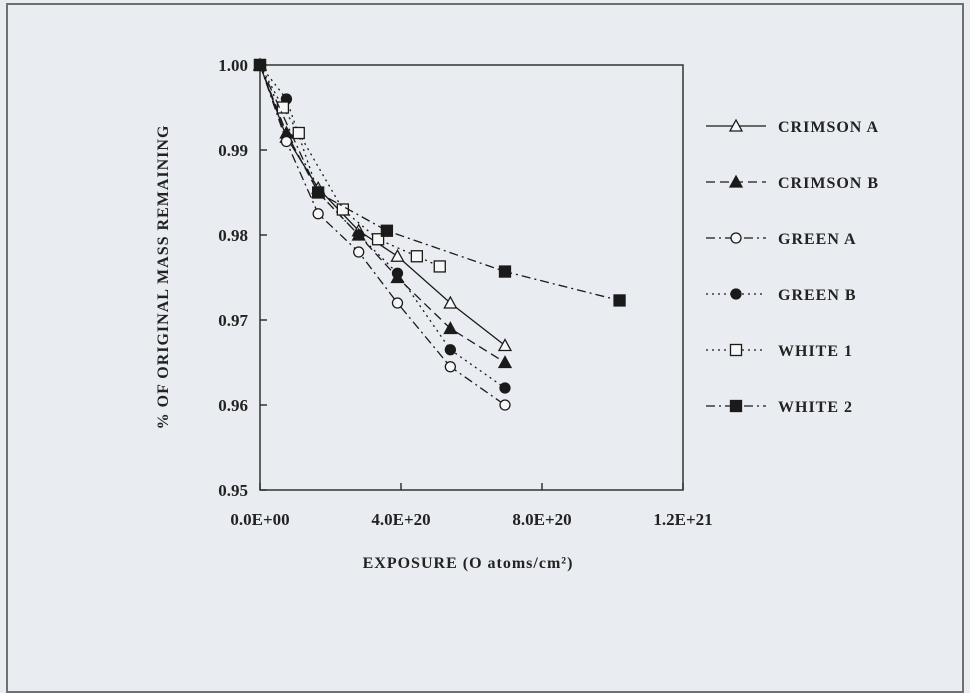 The height and width of the screenshot is (693, 970). Describe the element at coordinates (828, 127) in the screenshot. I see `legend-label: CRIMSON A` at that location.